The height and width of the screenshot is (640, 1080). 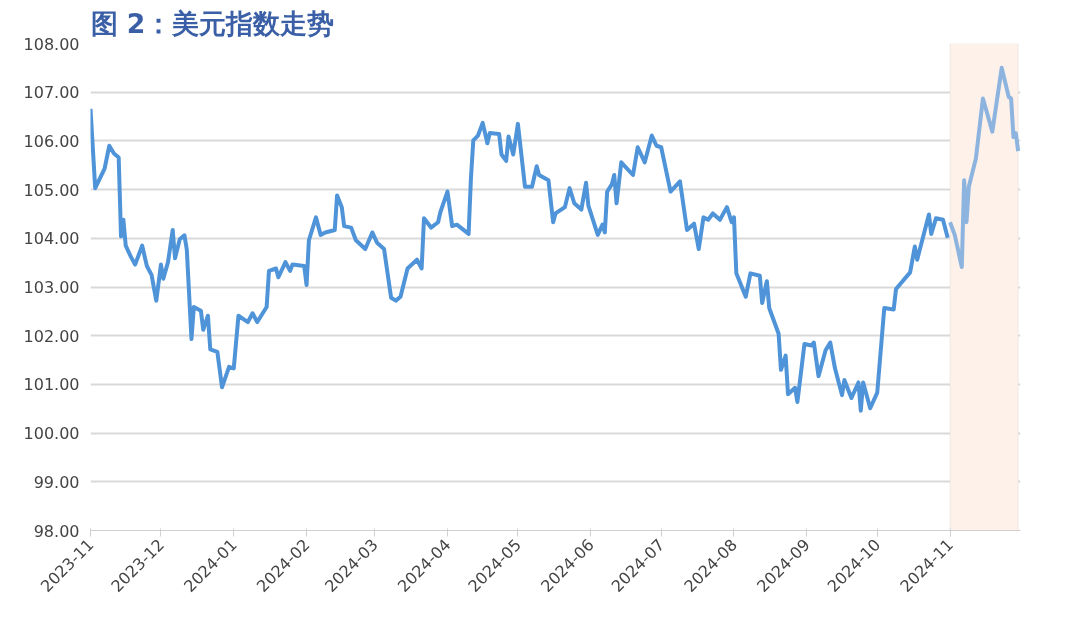 What do you see at coordinates (51, 141) in the screenshot?
I see `y-tick-label: 106.00` at bounding box center [51, 141].